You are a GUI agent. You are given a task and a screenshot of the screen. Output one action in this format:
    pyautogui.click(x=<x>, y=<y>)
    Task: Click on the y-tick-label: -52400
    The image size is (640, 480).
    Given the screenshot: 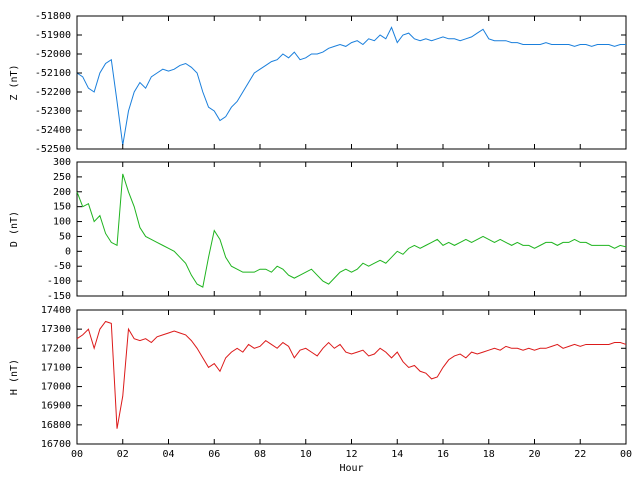 What is the action you would take?
    pyautogui.click(x=53, y=130)
    